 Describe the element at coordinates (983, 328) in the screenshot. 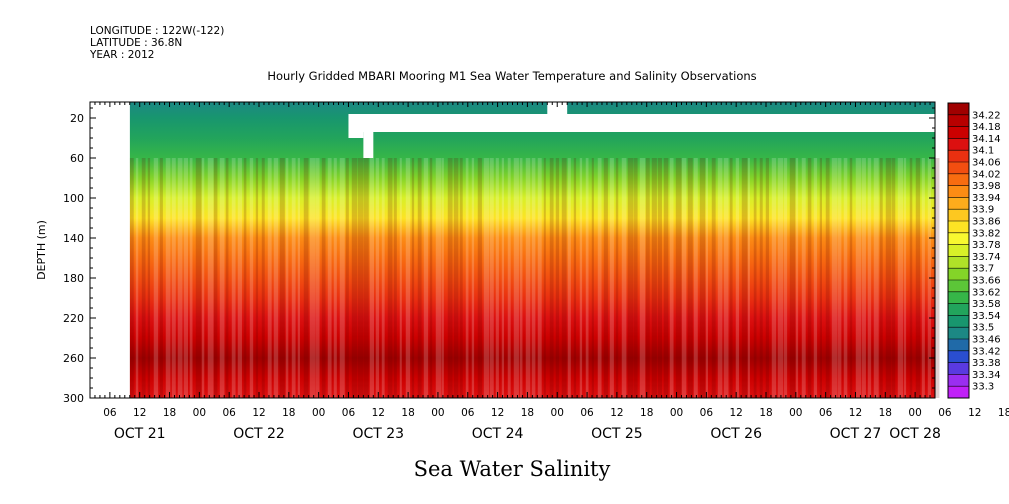

I see `colorbar-label: 33.5` at that location.